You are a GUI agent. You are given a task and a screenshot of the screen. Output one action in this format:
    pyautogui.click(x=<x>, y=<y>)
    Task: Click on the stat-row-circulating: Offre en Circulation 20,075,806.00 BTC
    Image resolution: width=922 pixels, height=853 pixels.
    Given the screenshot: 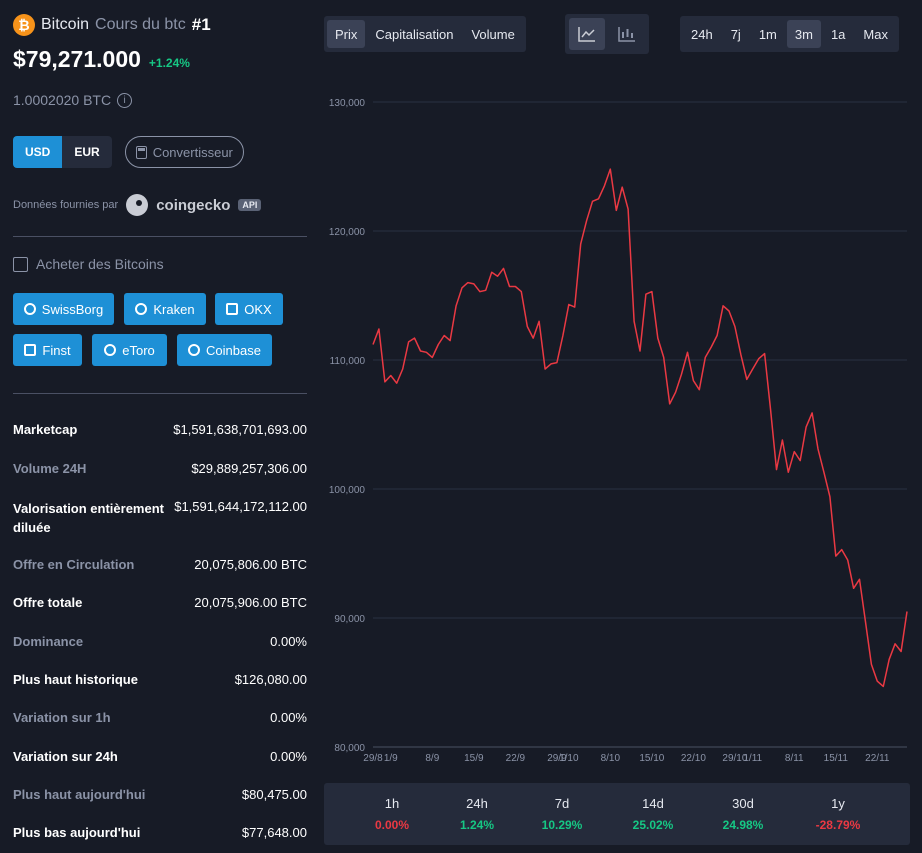 What is the action you would take?
    pyautogui.click(x=160, y=564)
    